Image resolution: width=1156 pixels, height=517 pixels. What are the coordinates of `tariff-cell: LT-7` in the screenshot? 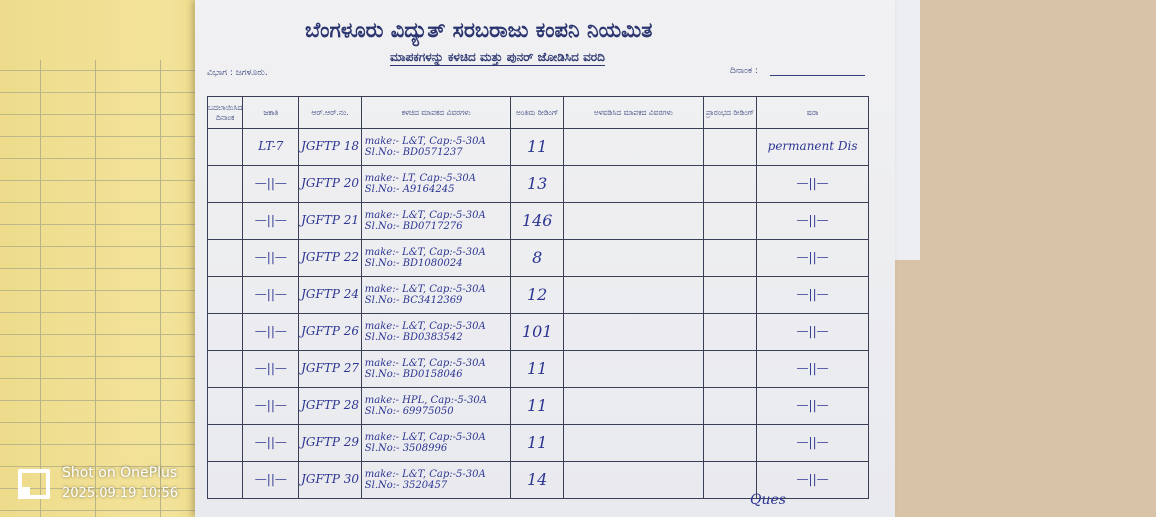 It's located at (271, 147).